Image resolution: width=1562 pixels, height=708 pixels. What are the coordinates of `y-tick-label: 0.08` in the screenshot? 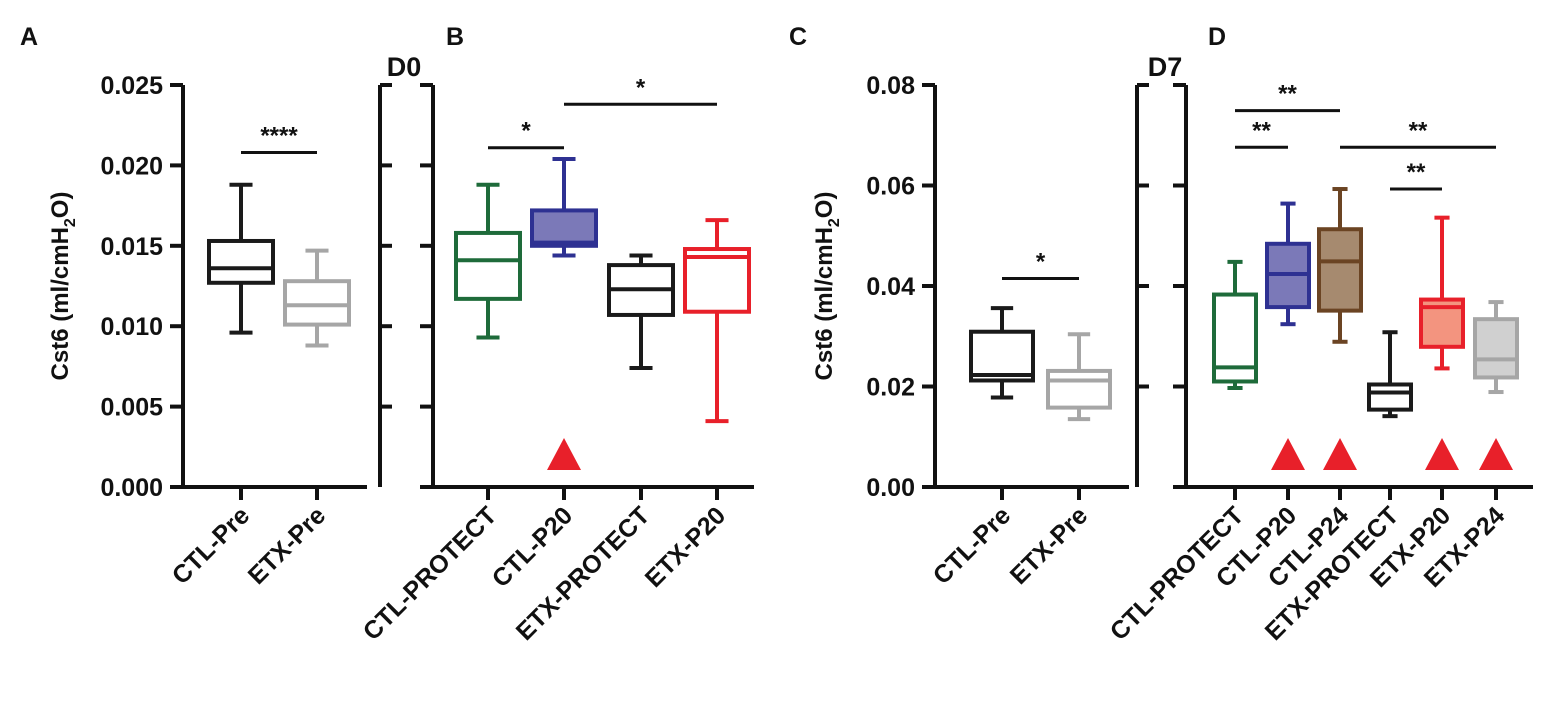 It's located at (890, 86).